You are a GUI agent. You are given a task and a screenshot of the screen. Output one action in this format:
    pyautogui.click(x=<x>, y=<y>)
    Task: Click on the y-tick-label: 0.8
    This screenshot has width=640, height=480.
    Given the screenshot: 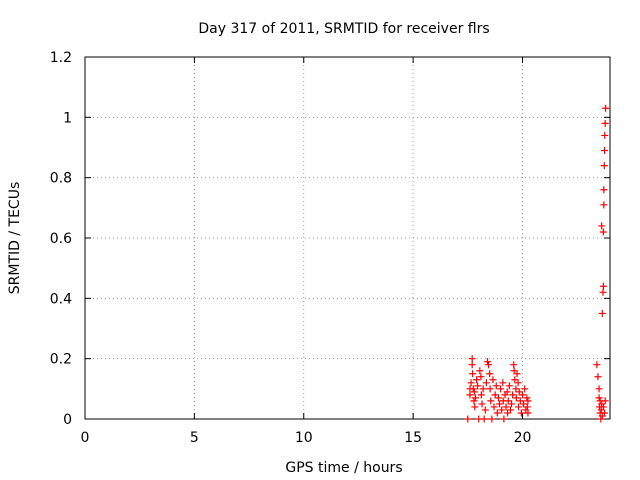 What is the action you would take?
    pyautogui.click(x=61, y=179)
    